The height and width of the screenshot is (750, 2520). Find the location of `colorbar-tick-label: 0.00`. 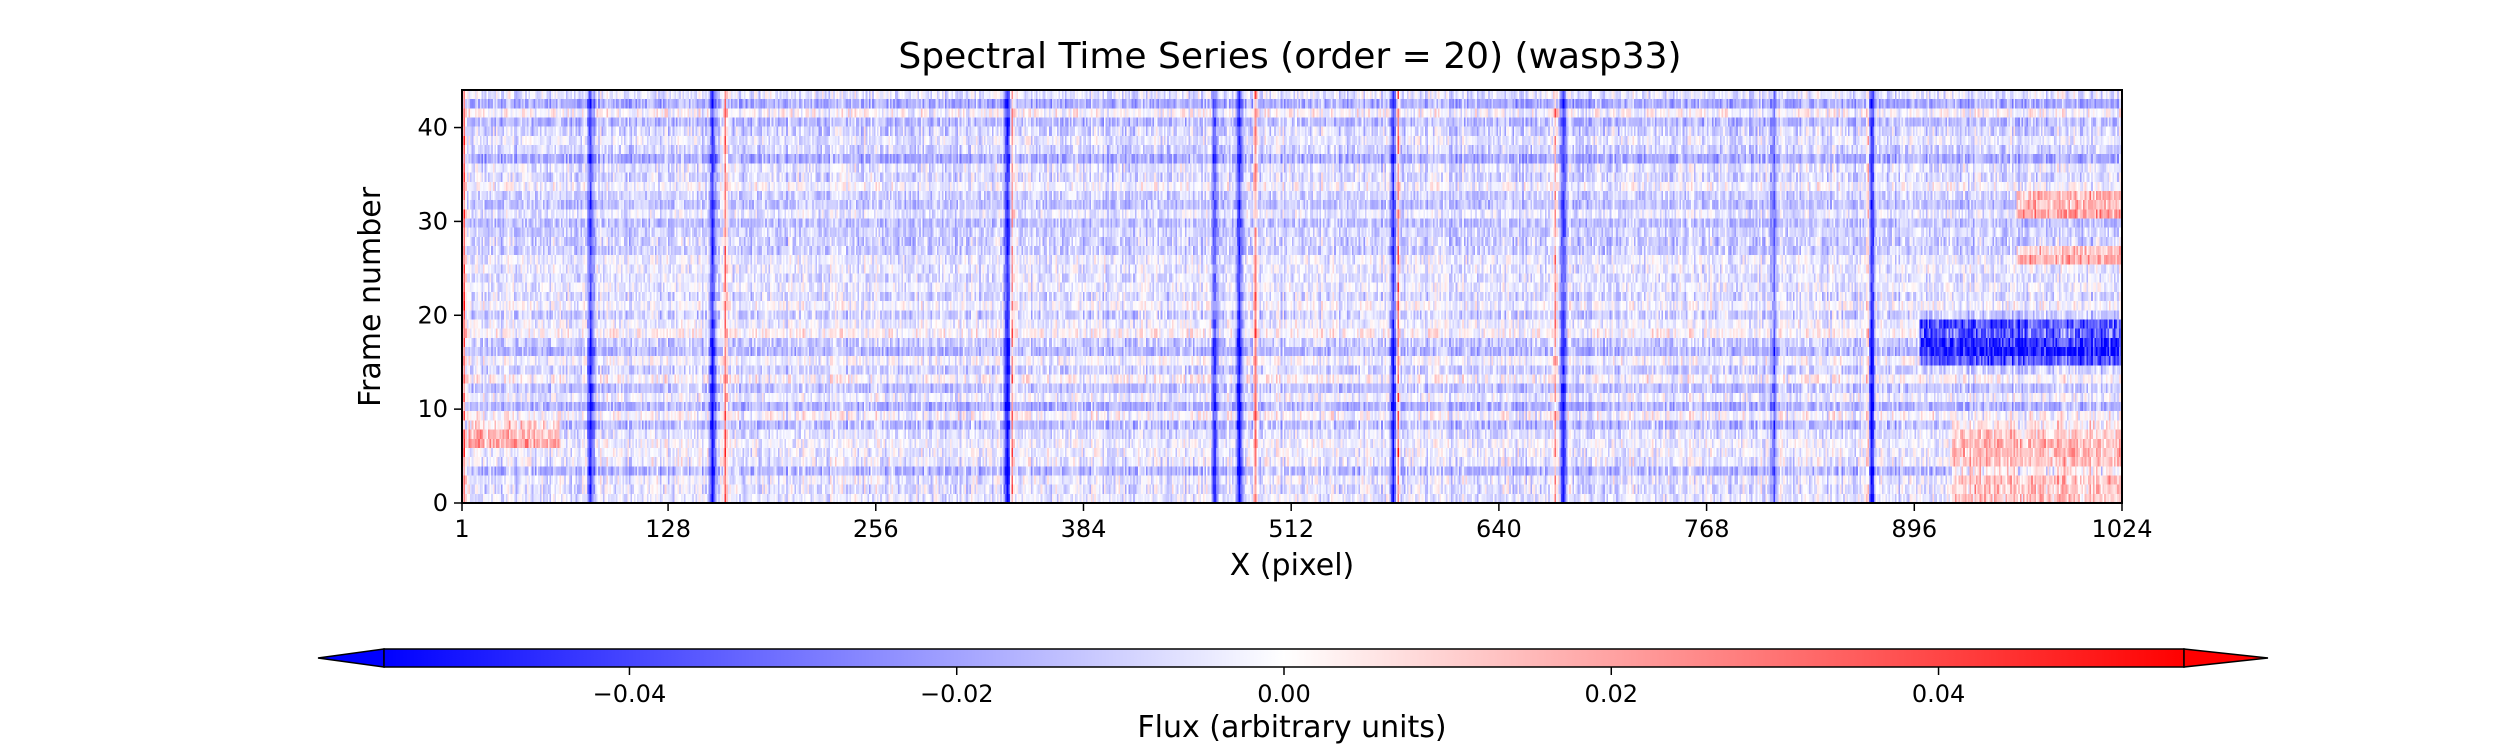

colorbar-tick-label: 0.00 is located at coordinates (1283, 694).